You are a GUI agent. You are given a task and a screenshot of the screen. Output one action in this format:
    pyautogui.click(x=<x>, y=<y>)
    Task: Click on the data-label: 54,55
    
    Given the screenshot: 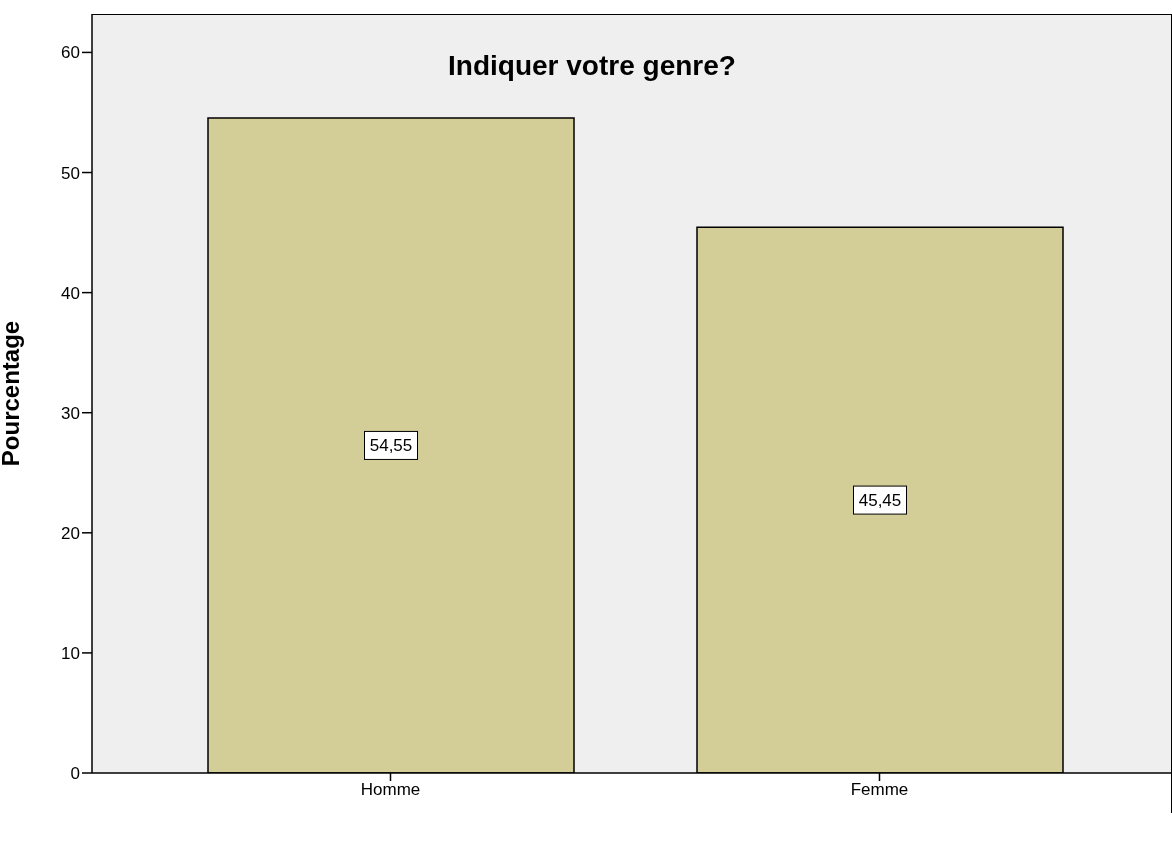 What is the action you would take?
    pyautogui.click(x=391, y=446)
    